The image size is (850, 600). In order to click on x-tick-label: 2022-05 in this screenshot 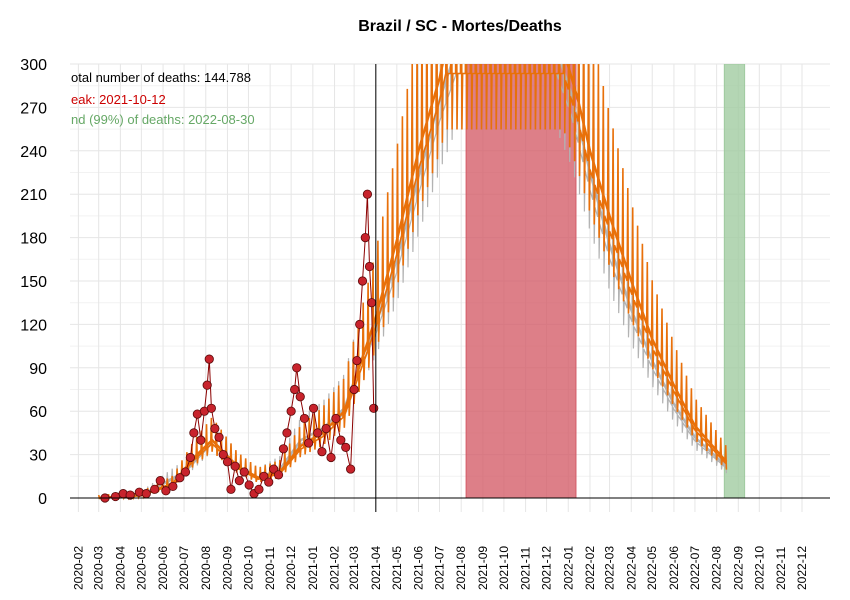, I will do `click(652, 568)`.